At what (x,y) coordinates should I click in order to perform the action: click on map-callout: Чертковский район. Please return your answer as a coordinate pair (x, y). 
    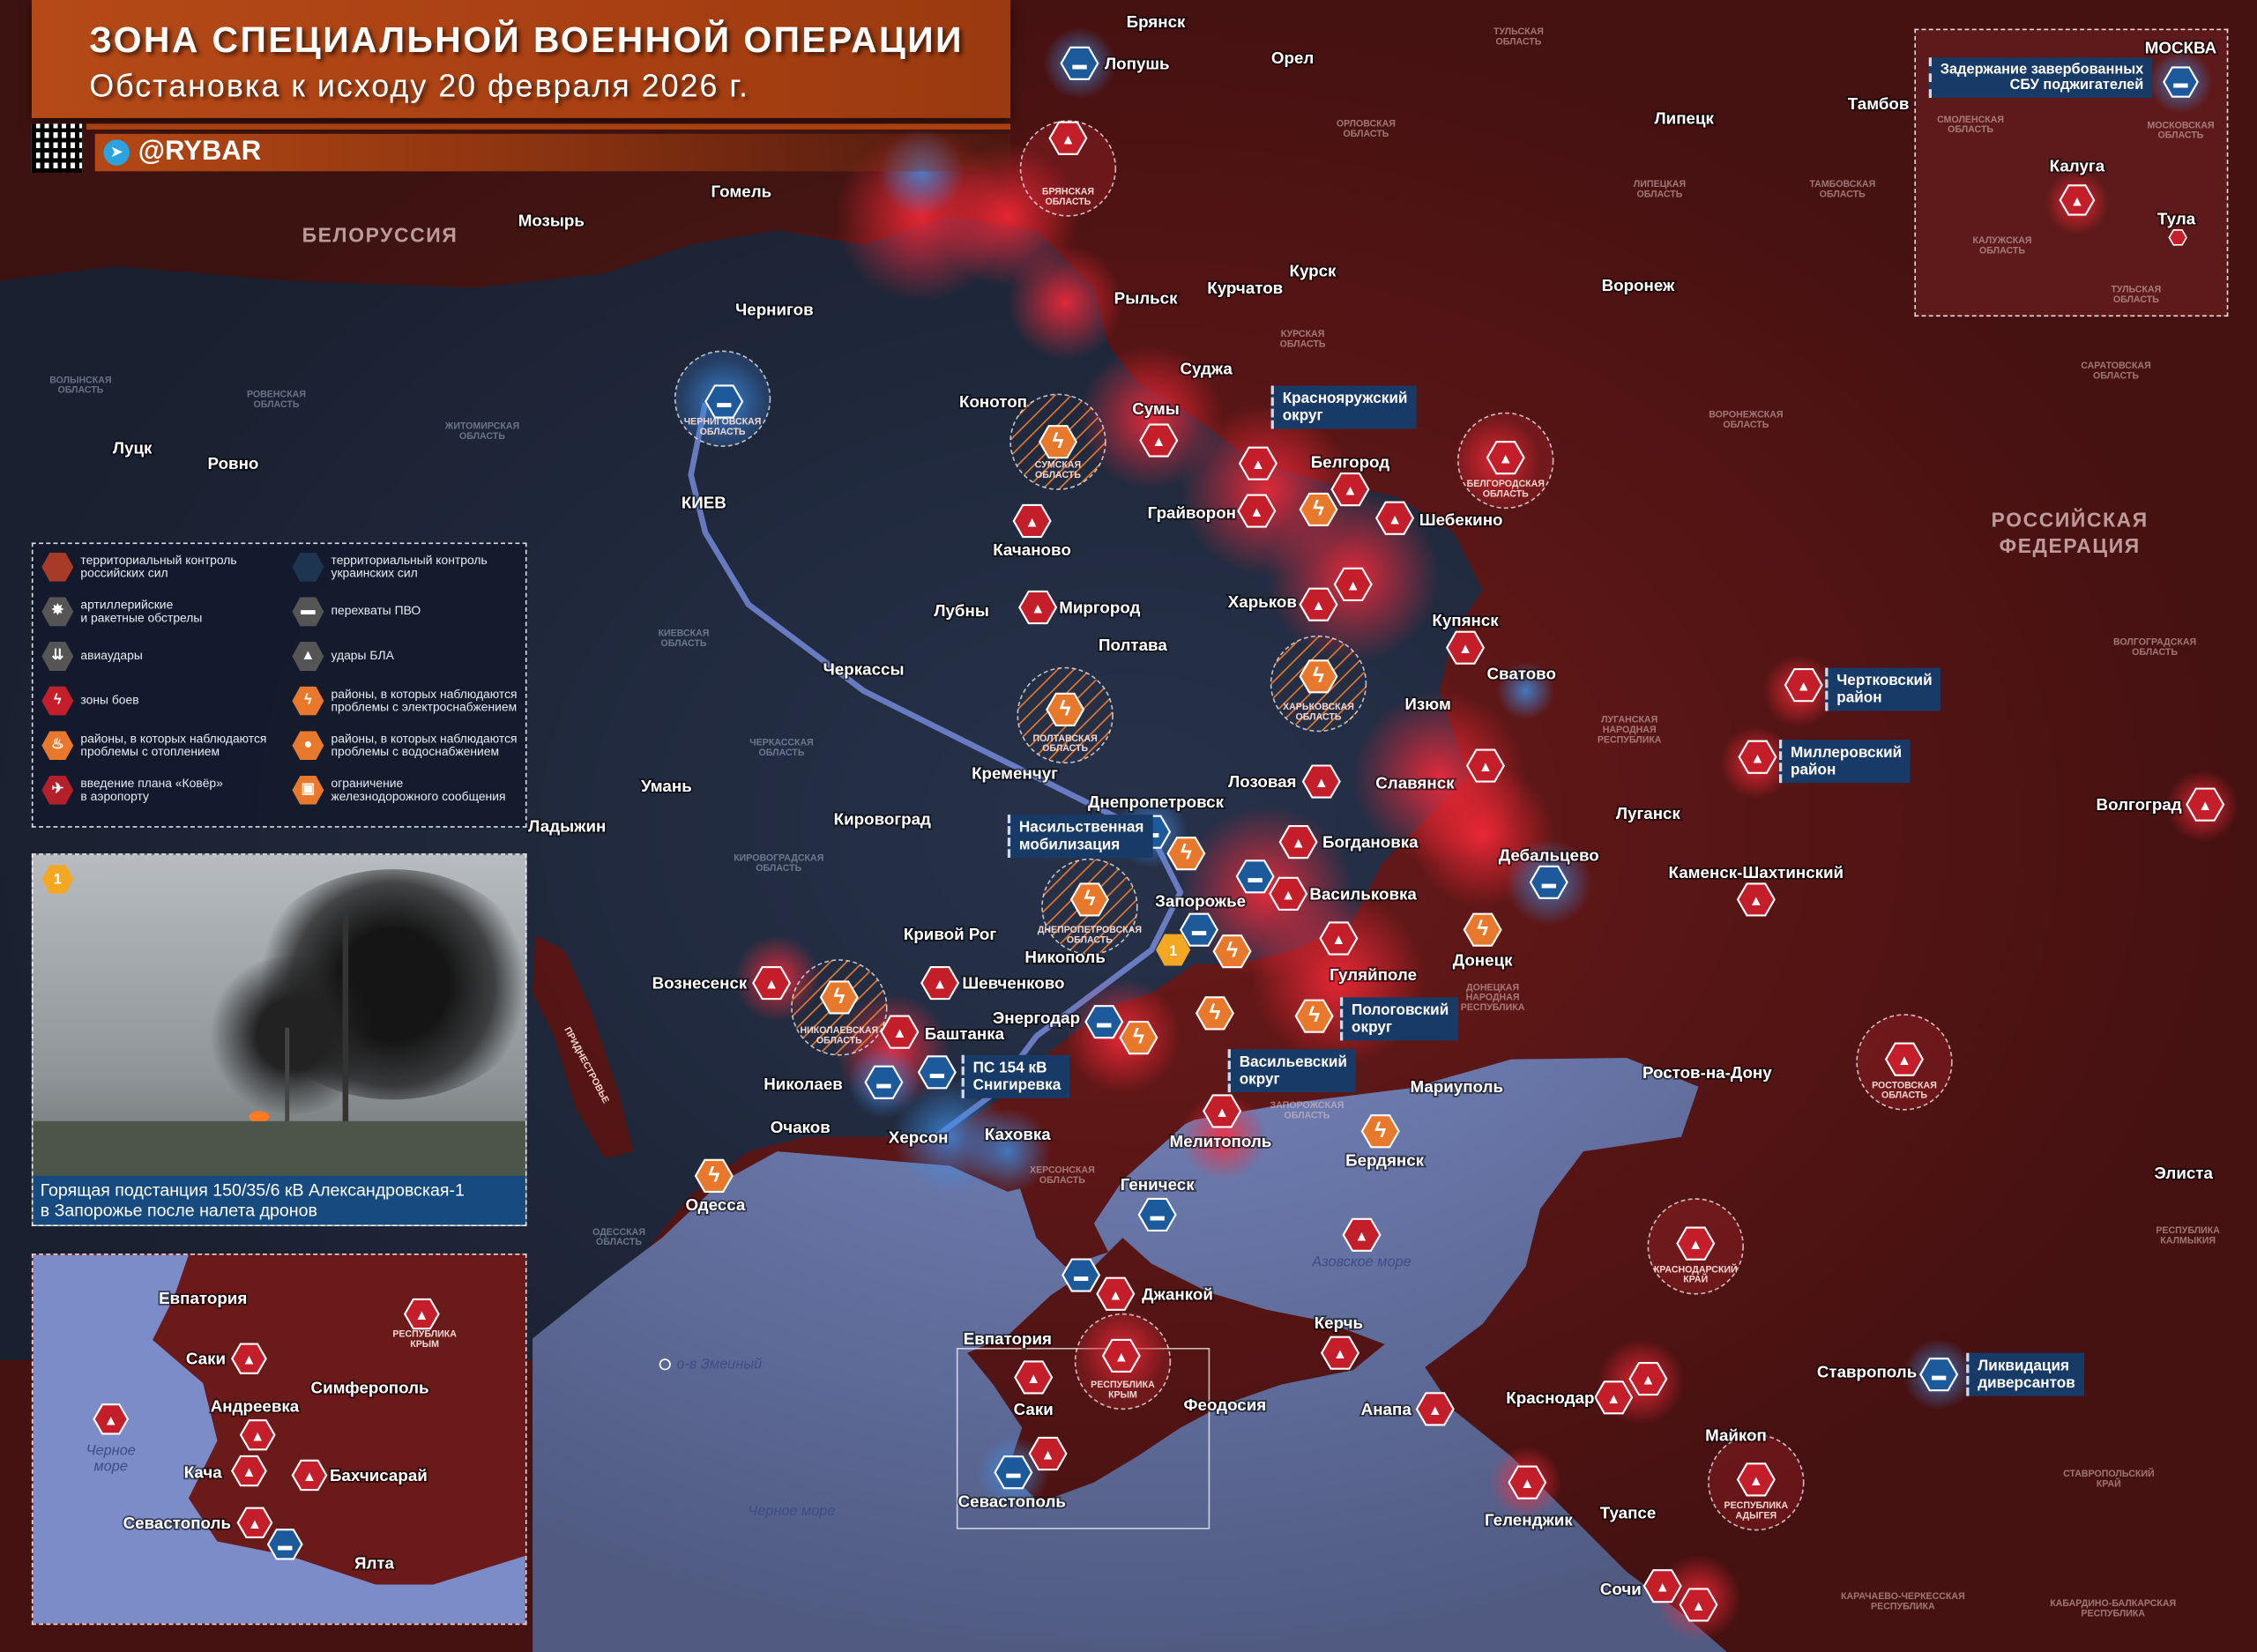
    Looking at the image, I should click on (1883, 689).